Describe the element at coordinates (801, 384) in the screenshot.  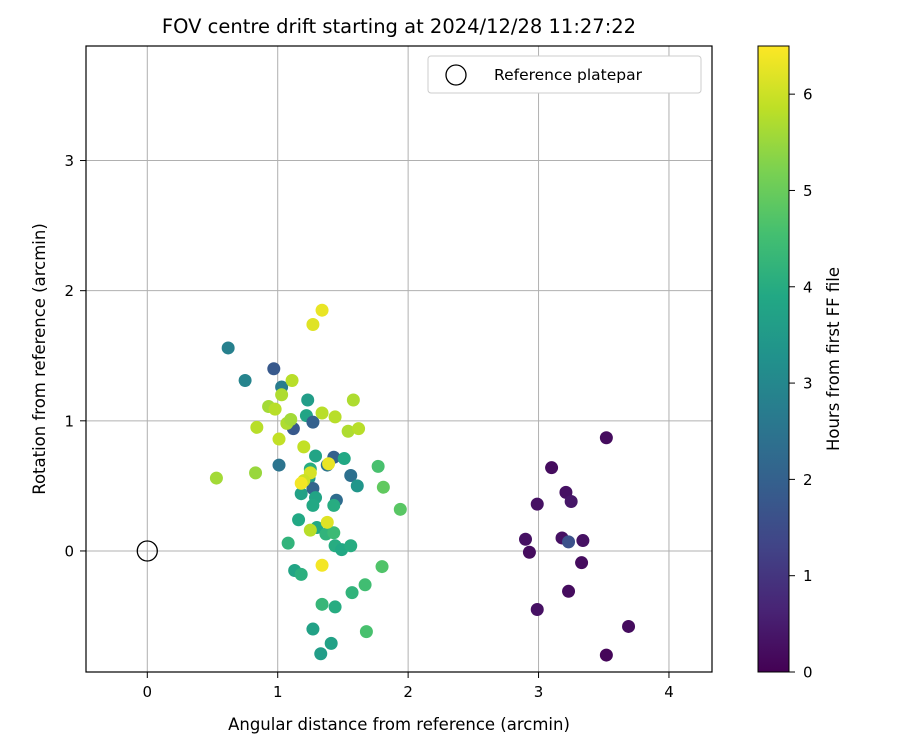
I see `colorbar-ticks: 0 1 2 3 4 5 6` at that location.